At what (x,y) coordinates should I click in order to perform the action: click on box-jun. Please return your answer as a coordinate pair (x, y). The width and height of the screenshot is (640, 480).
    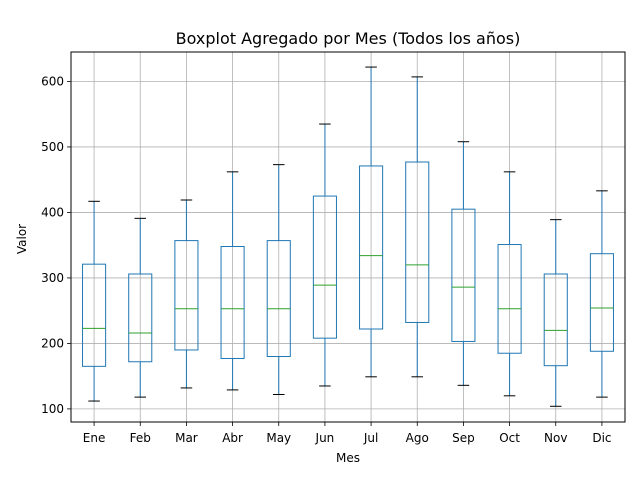
    Looking at the image, I should click on (324, 255).